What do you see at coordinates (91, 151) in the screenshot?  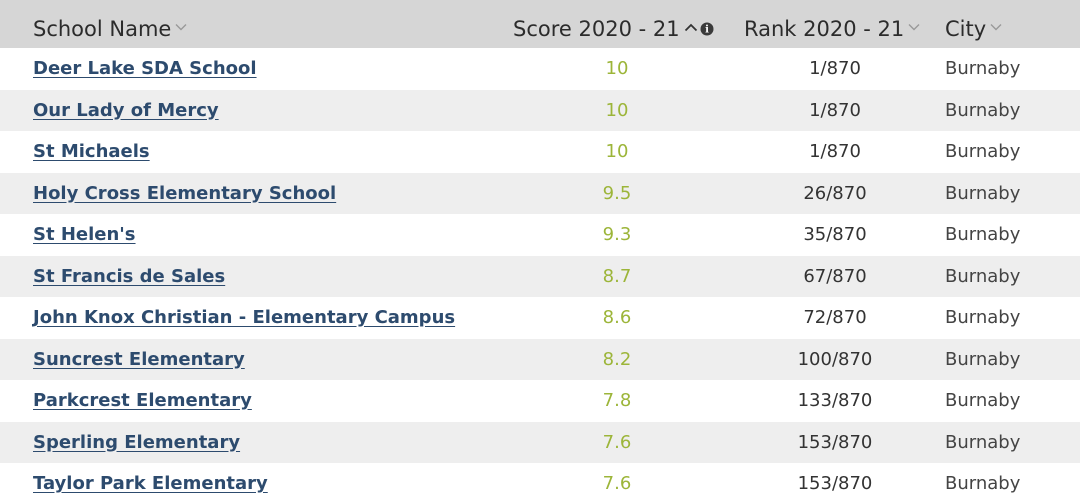 I see `school-name-link: St Michaels` at bounding box center [91, 151].